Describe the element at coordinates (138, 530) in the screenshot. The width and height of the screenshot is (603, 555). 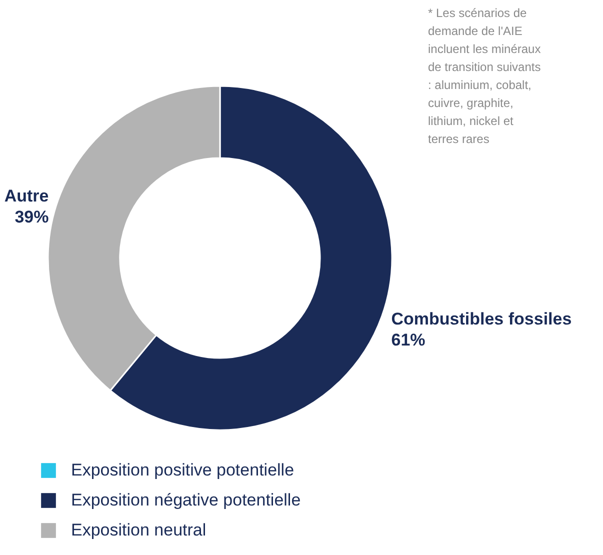
I see `legend-label: Exposition neutral` at that location.